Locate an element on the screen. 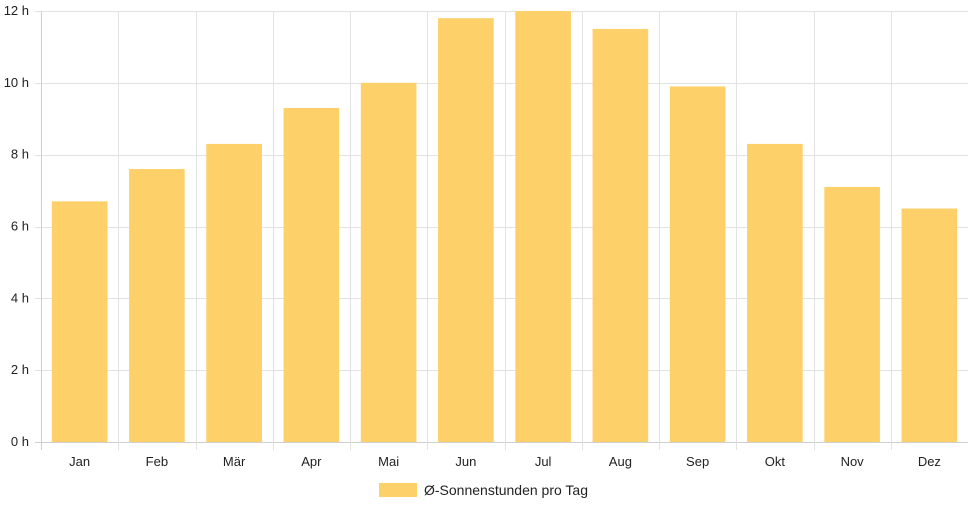 The image size is (968, 508). x-tick-label: Sep is located at coordinates (697, 461).